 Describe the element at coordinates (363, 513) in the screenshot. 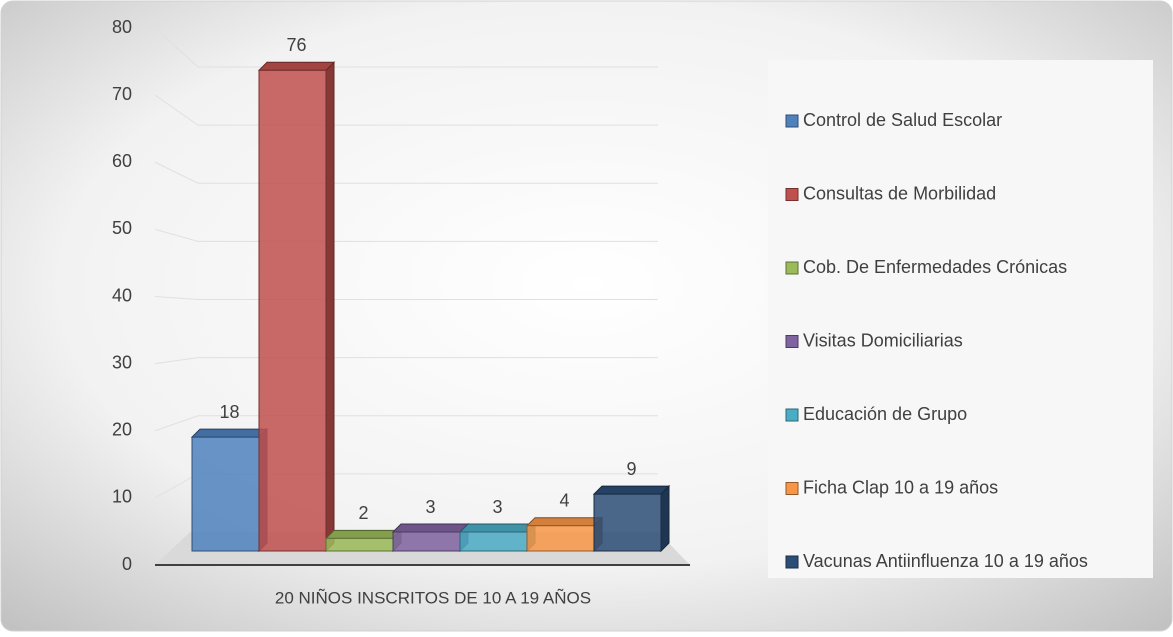

I see `data-label: 2` at that location.